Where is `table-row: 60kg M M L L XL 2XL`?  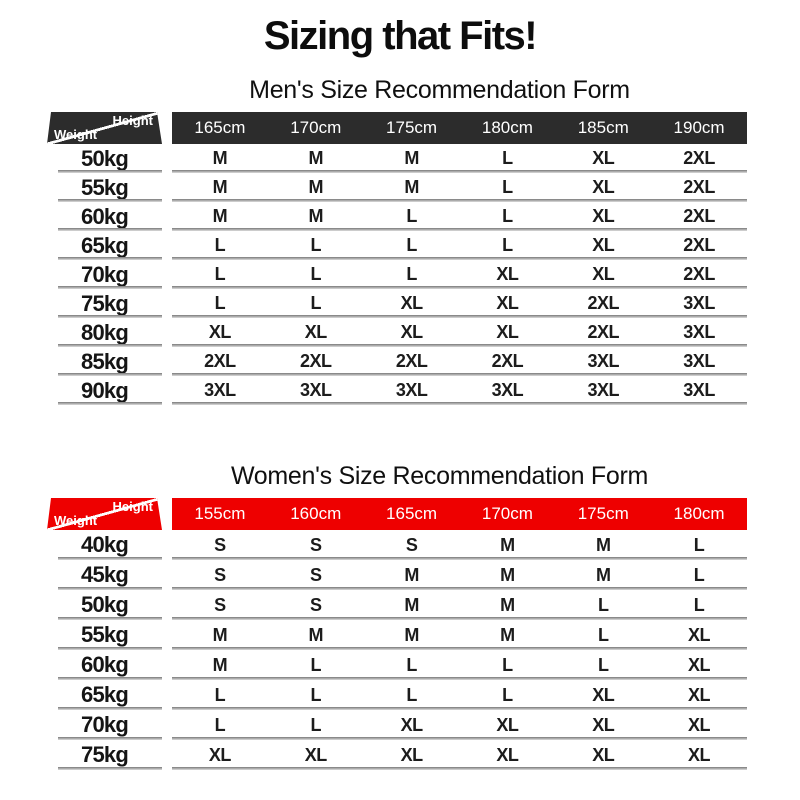
table-row: 60kg M M L L XL 2XL is located at coordinates (397, 216).